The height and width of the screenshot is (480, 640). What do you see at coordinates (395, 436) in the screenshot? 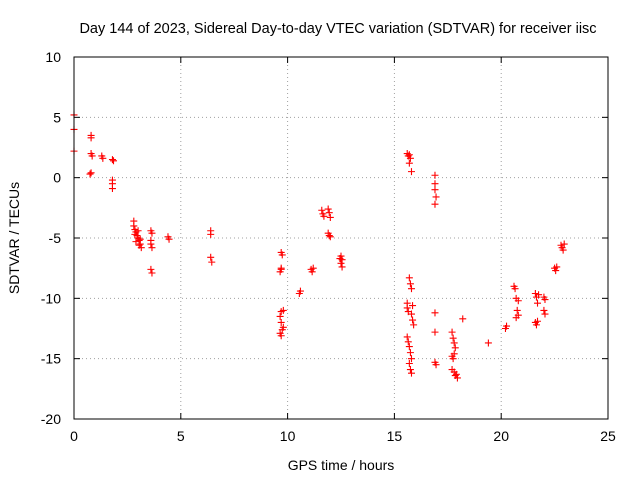
I see `x-tick-label: 15` at bounding box center [395, 436].